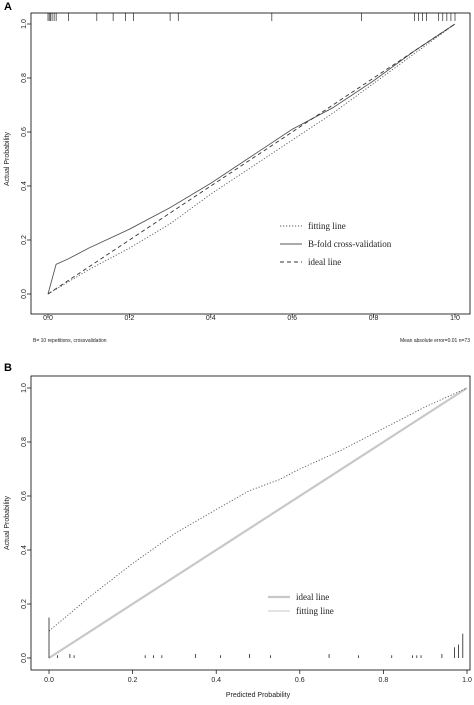 Image resolution: width=474 pixels, height=705 pixels. What do you see at coordinates (312, 597) in the screenshot?
I see `panel-b-legend-label: ideal line` at bounding box center [312, 597].